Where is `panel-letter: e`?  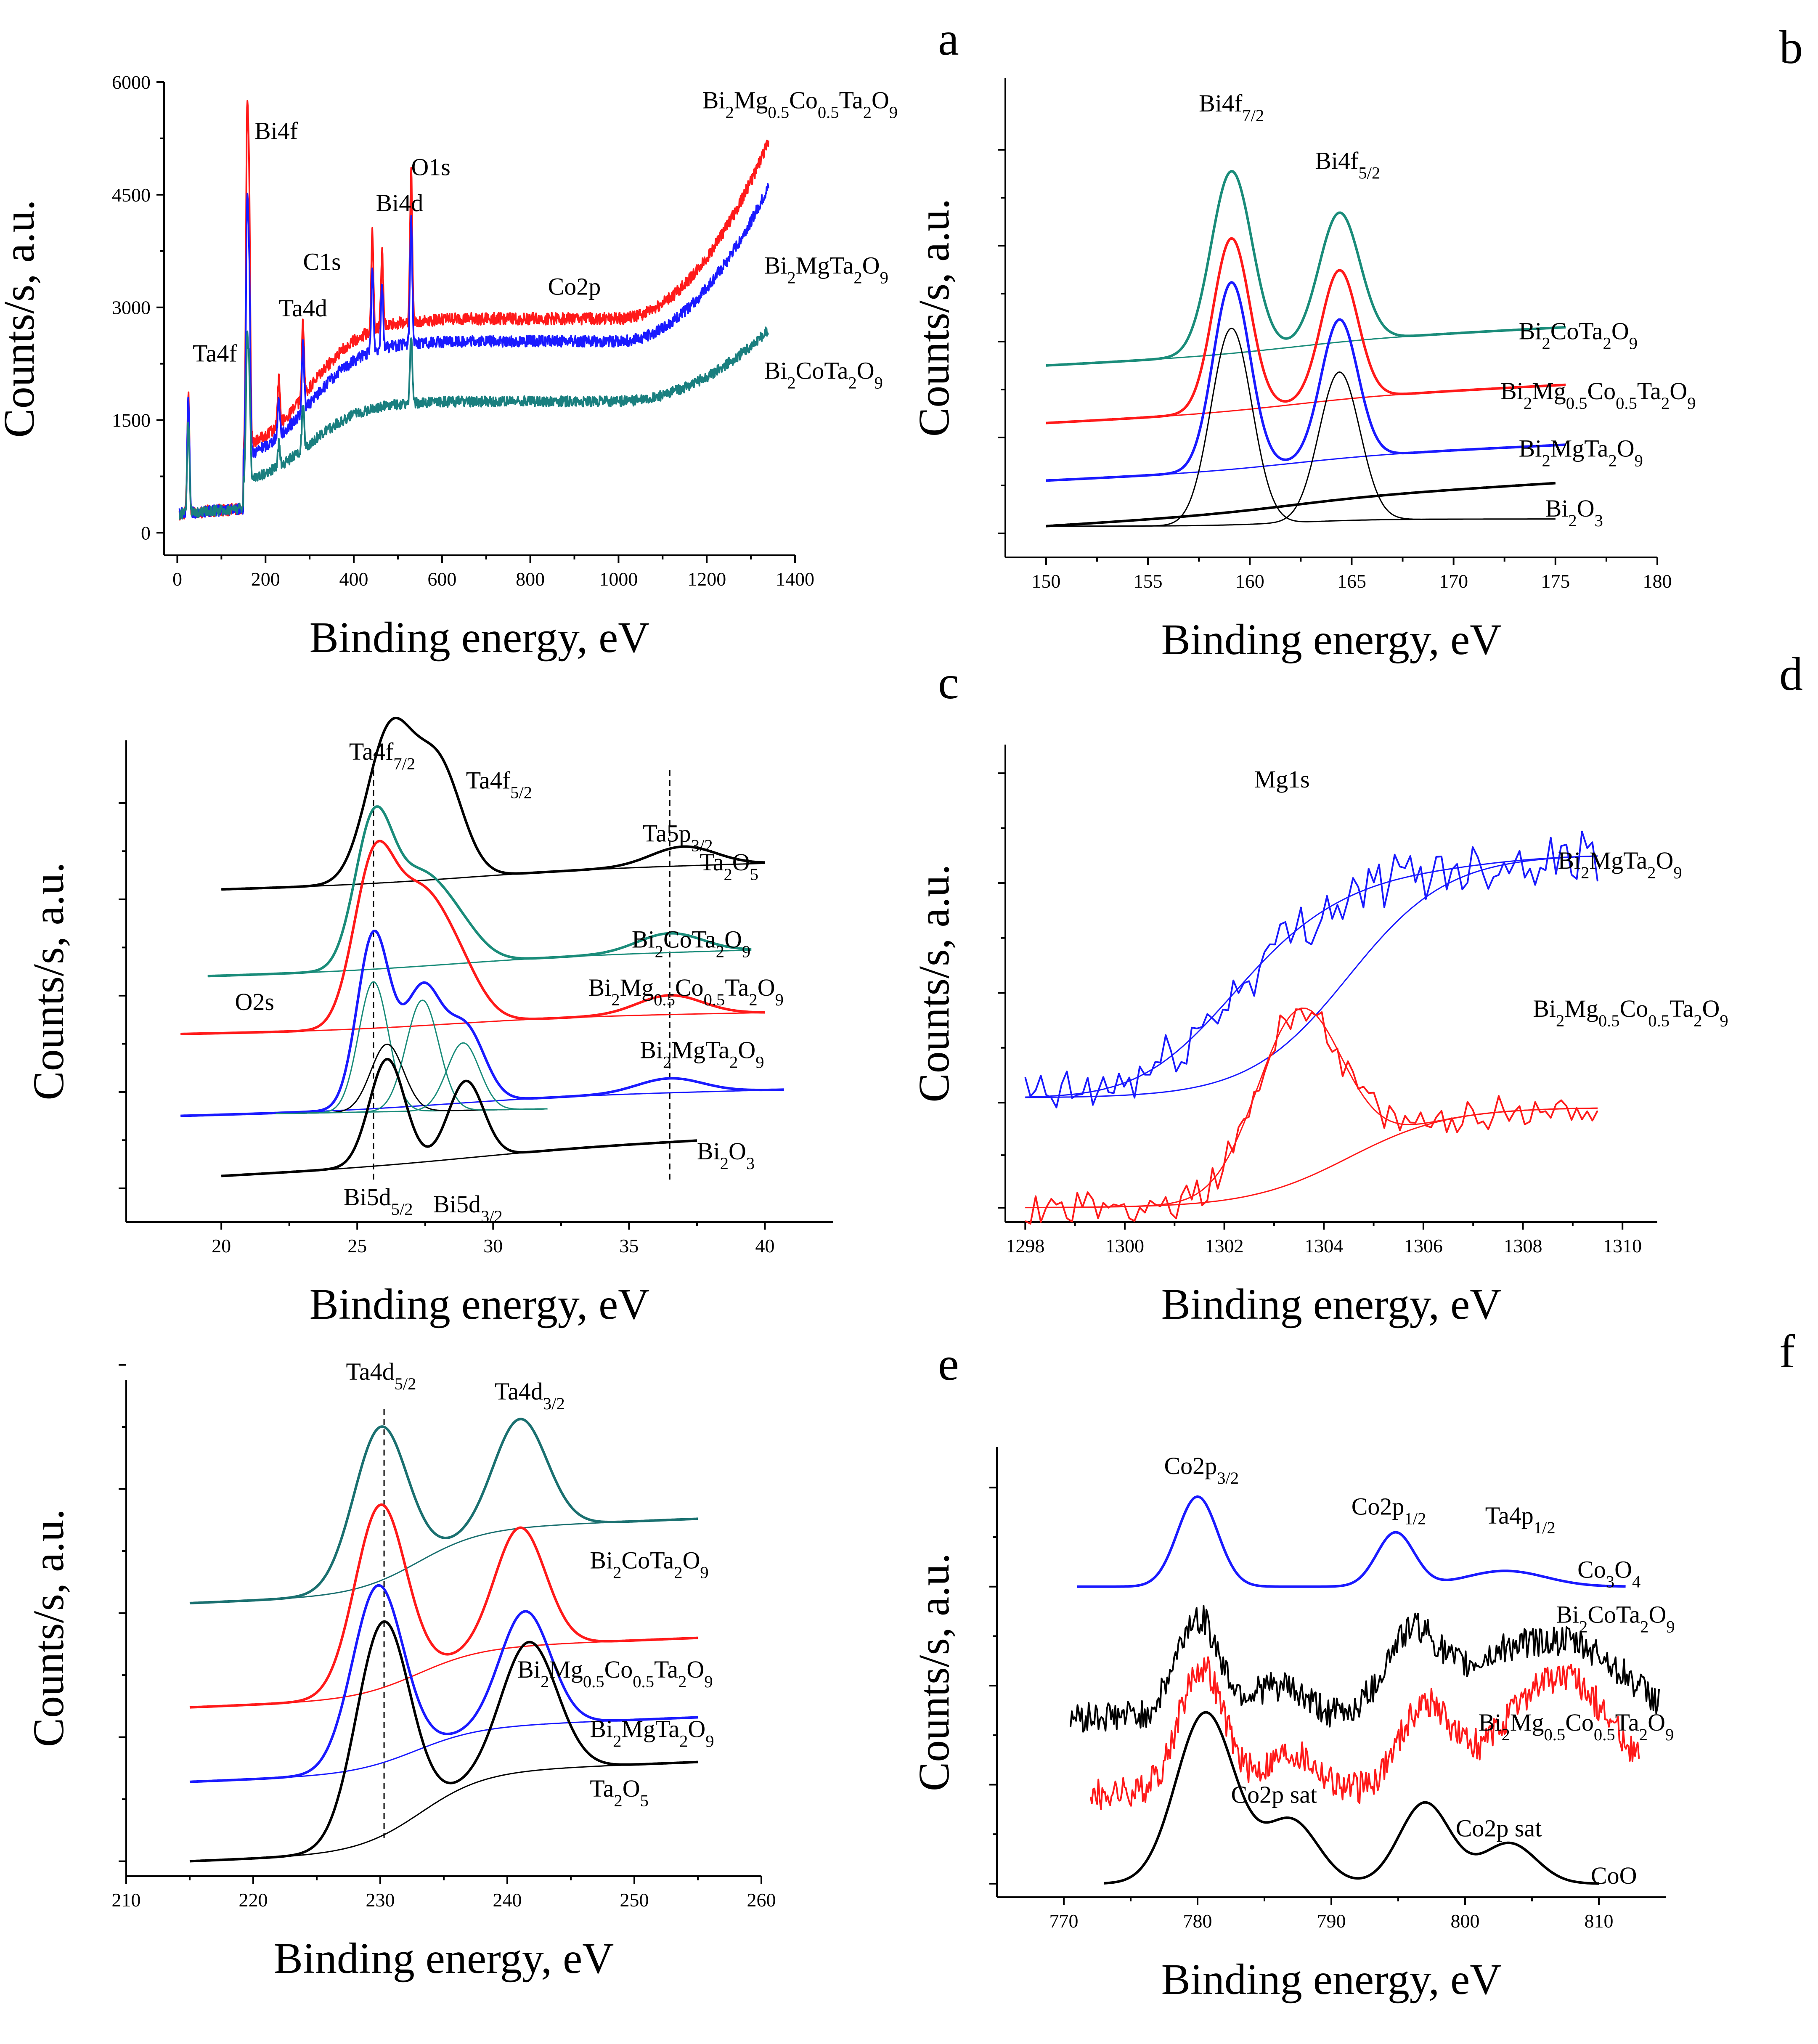 panel-letter: e is located at coordinates (949, 1364).